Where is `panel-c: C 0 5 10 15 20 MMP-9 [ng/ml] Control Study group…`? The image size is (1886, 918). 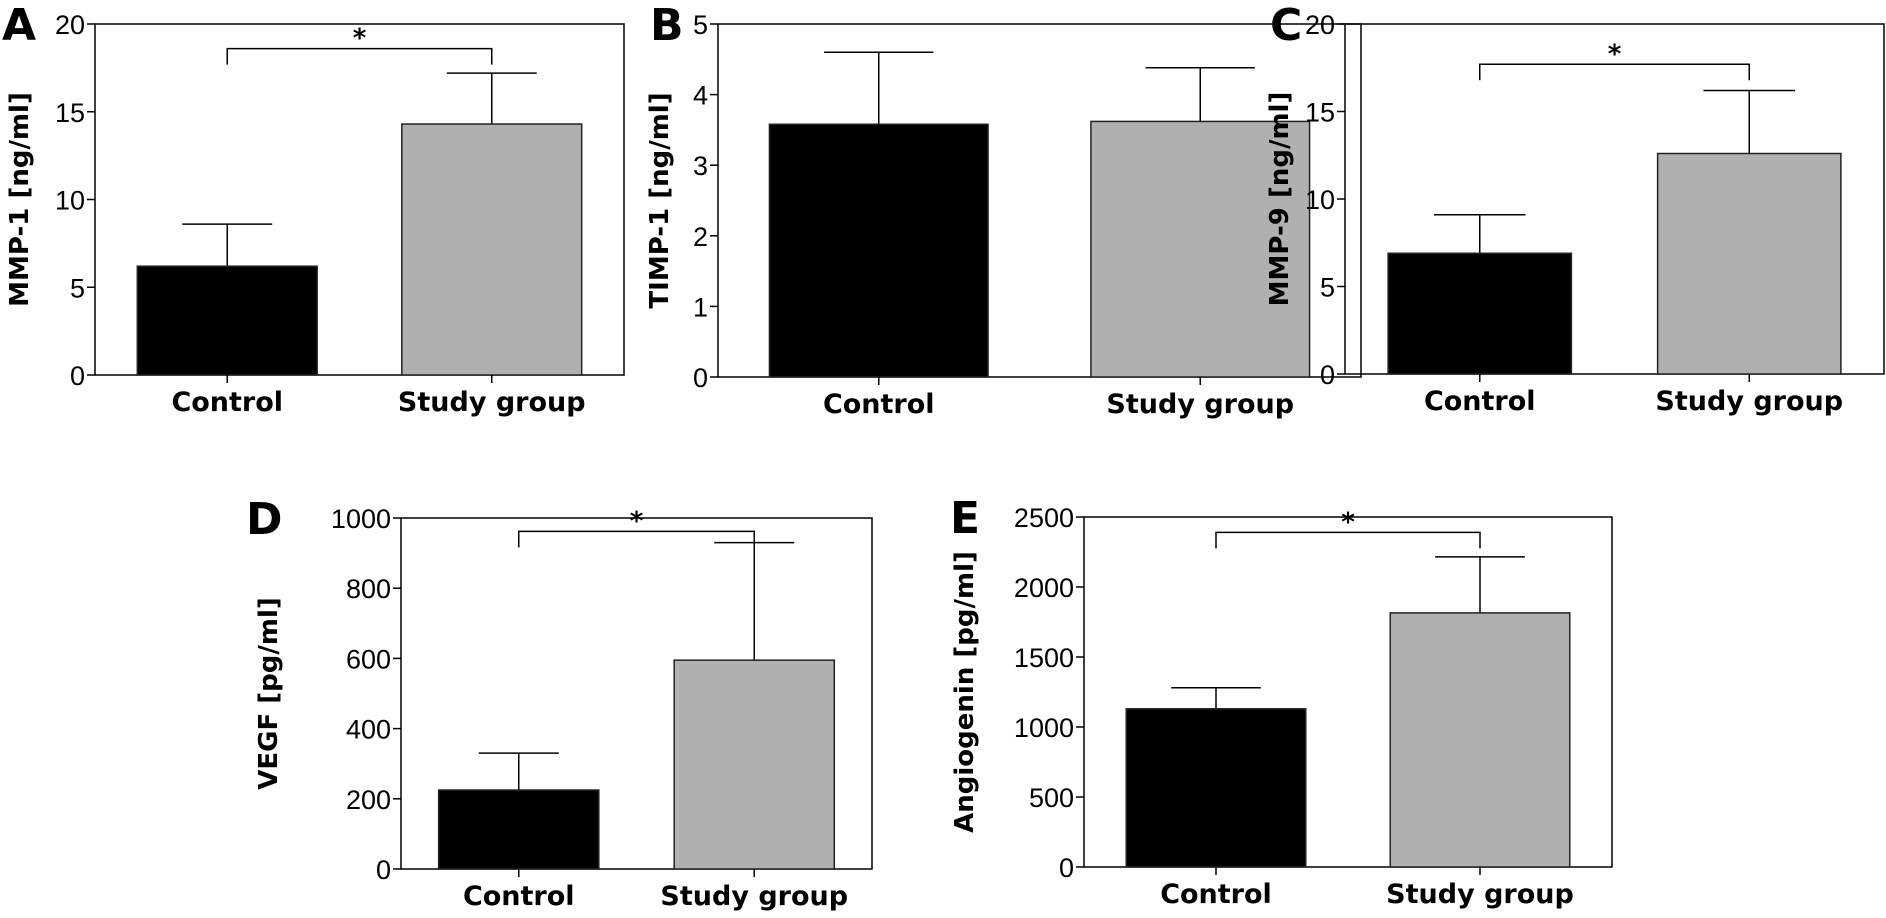
panel-c: C 0 5 10 15 20 MMP-9 [ng/ml] Control Study group… is located at coordinates (1575, 208).